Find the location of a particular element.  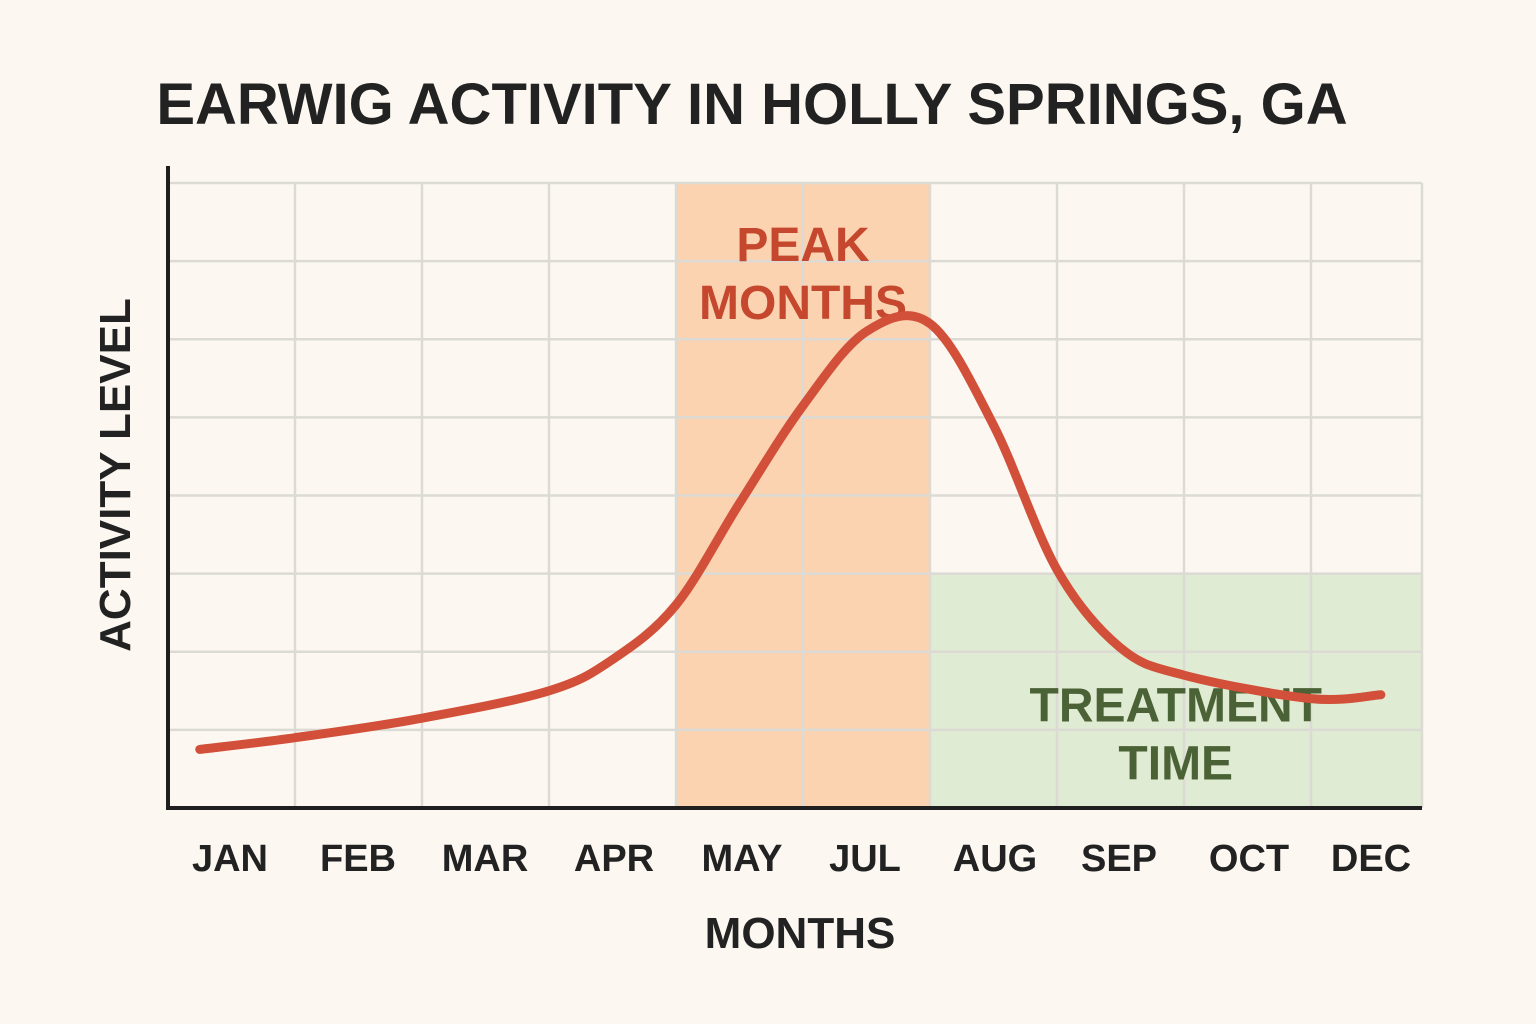

x-tick-label-jan: JAN is located at coordinates (230, 859).